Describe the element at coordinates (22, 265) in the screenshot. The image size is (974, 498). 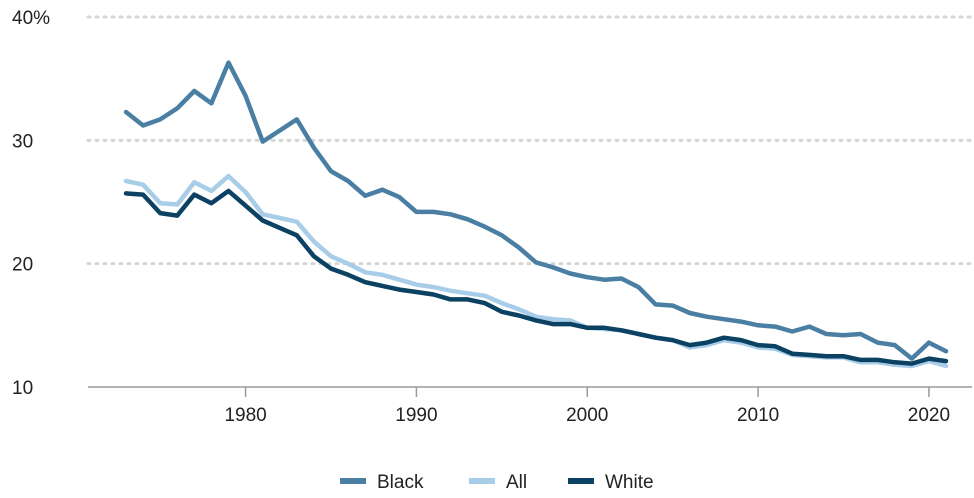
I see `y-tick-label: 20` at that location.